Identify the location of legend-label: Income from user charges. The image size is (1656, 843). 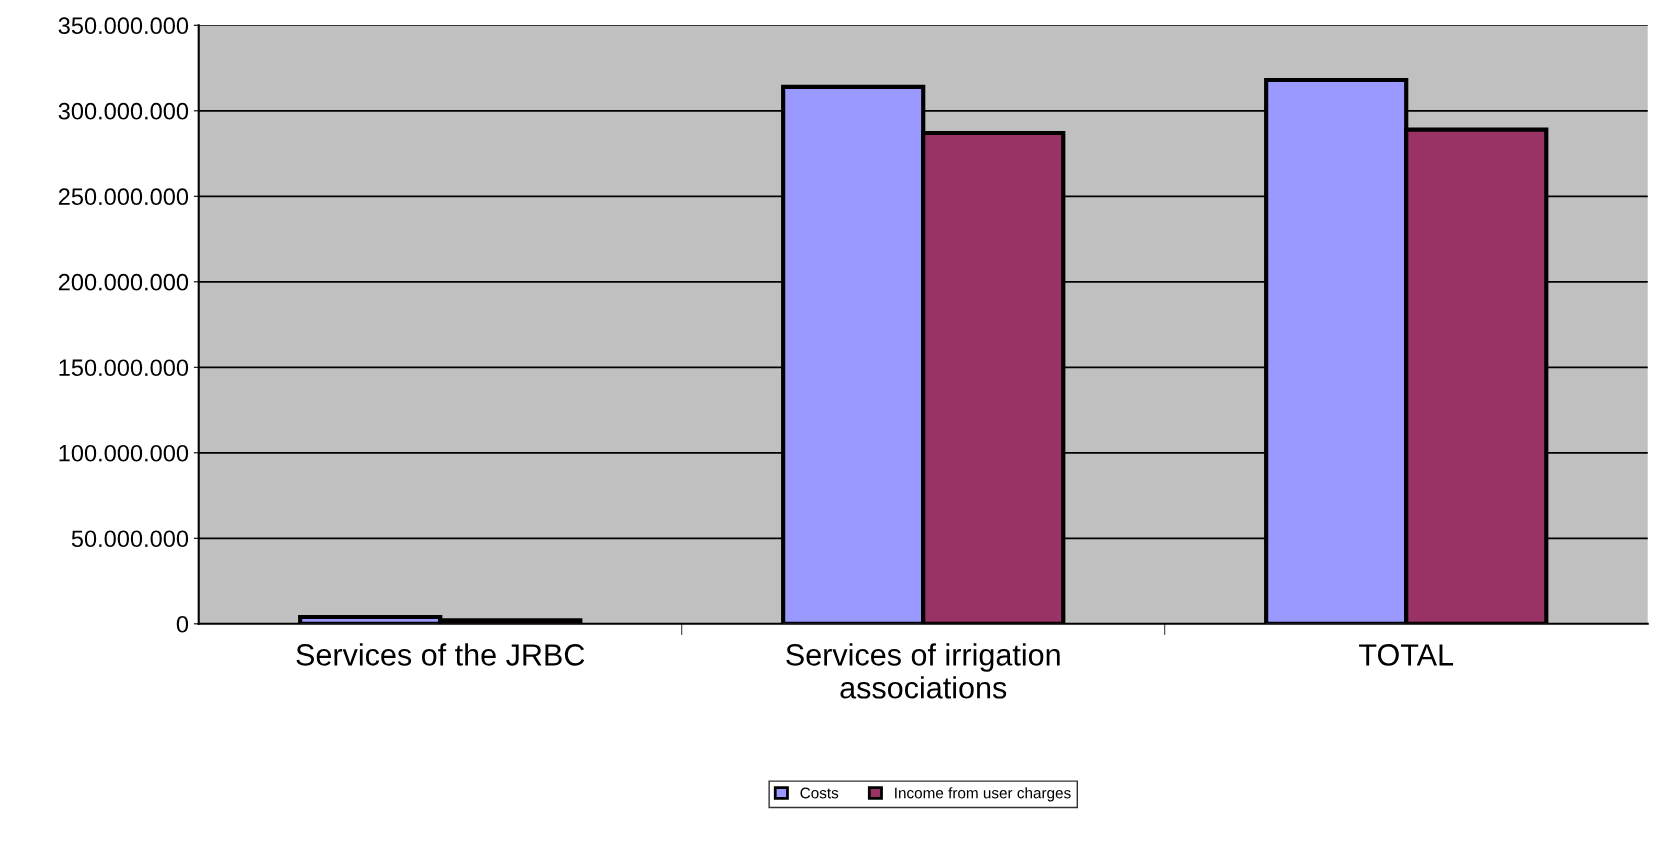
(983, 794).